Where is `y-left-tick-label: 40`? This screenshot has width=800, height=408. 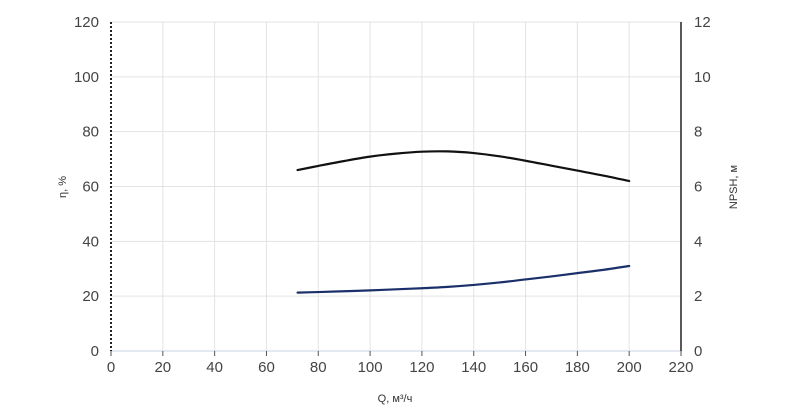 y-left-tick-label: 40 is located at coordinates (90, 241).